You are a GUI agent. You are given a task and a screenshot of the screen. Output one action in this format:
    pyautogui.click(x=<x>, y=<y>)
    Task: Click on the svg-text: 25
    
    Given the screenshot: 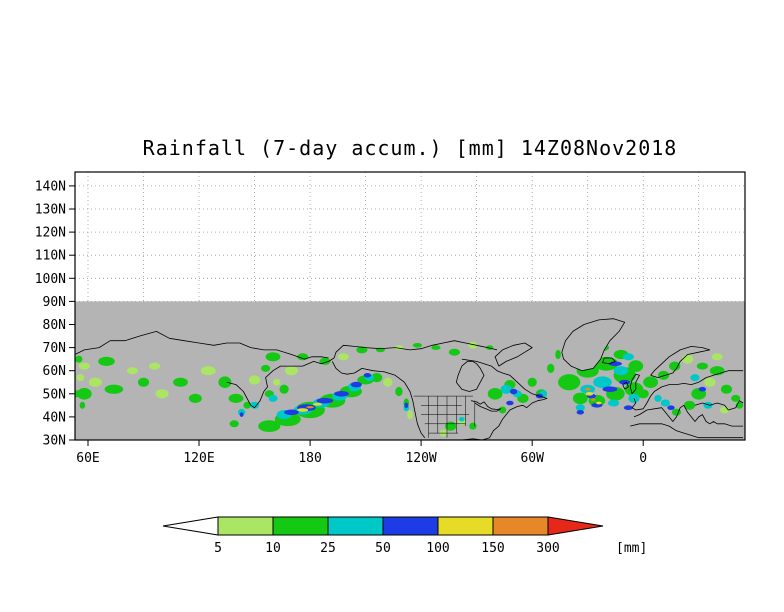 What is the action you would take?
    pyautogui.click(x=328, y=548)
    